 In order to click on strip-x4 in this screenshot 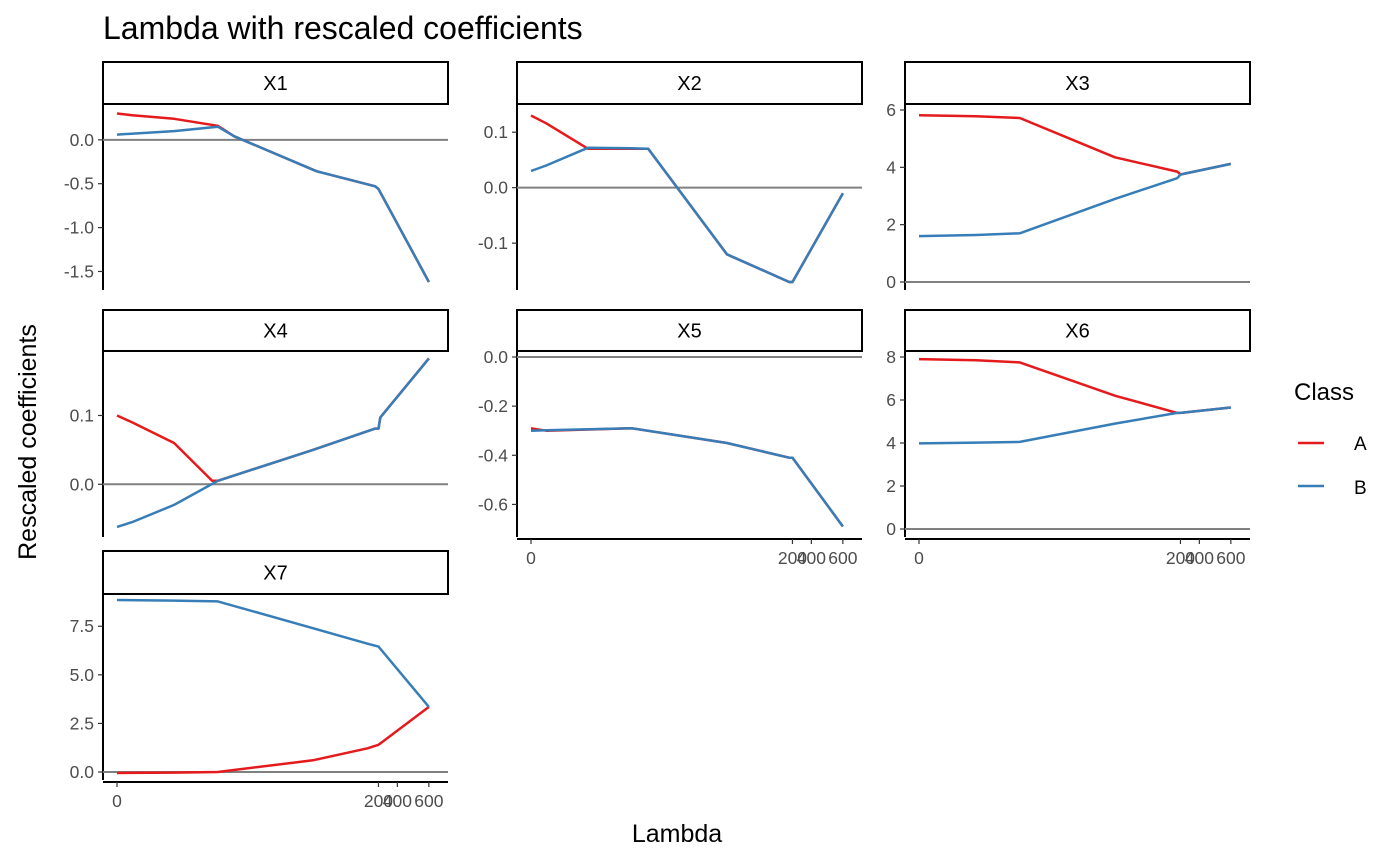, I will do `click(275, 330)`.